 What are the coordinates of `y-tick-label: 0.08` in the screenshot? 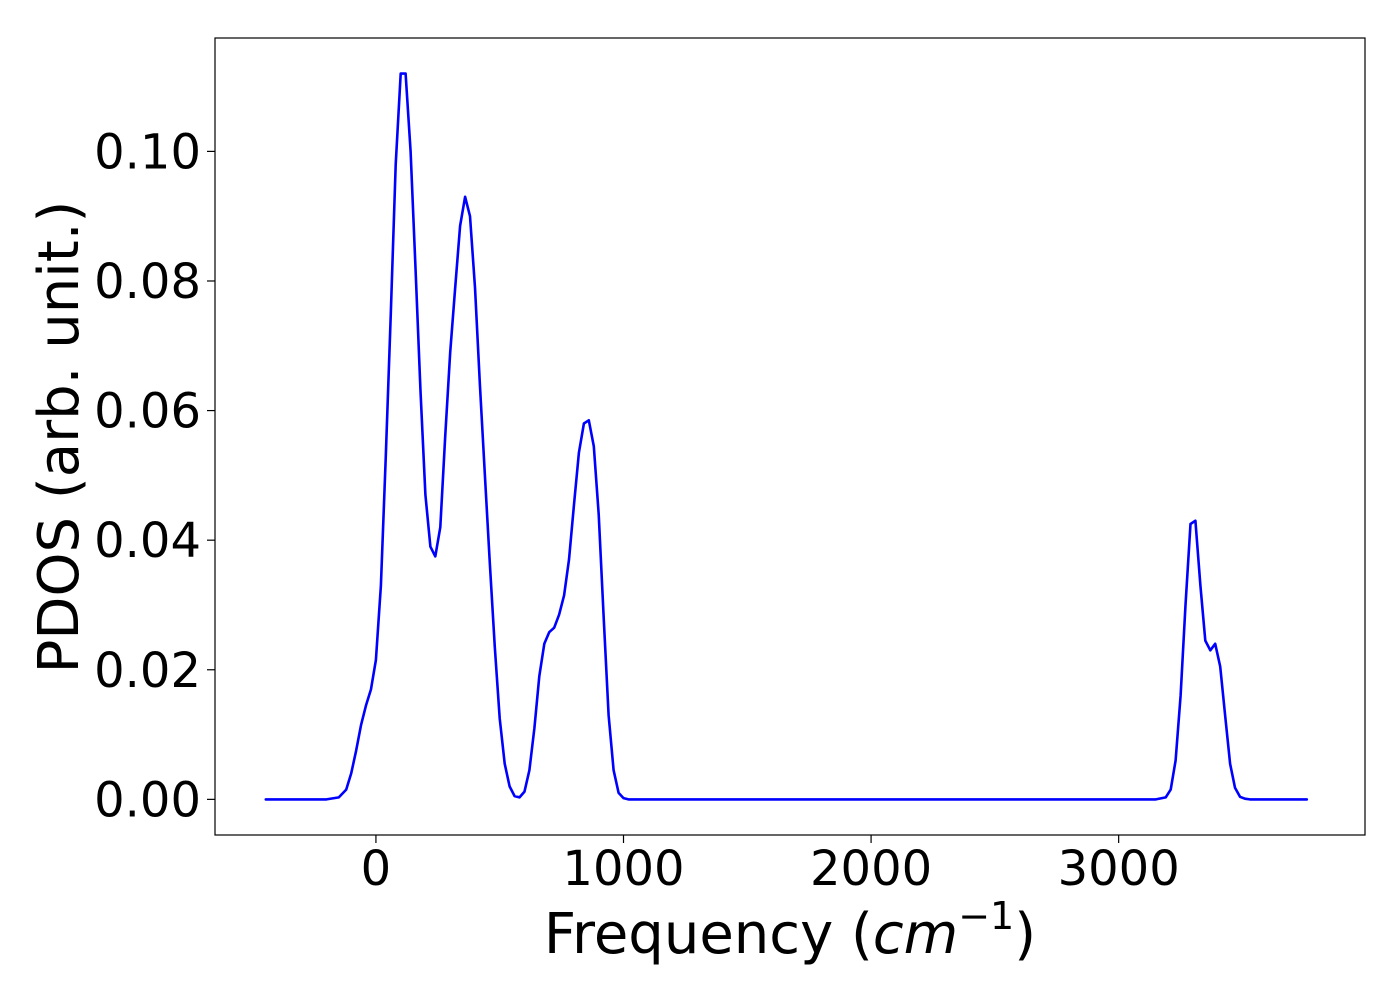 It's located at (147, 282).